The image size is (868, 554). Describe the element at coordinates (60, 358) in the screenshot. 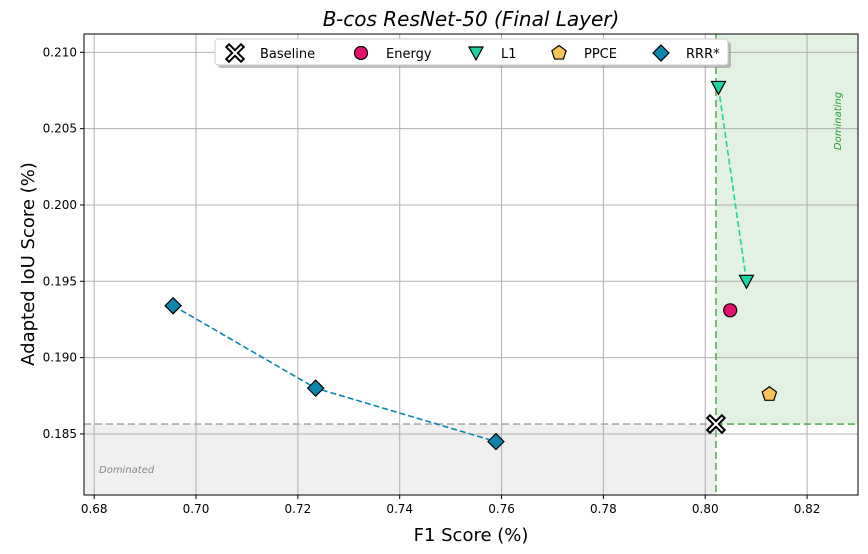

I see `y-tick-label: 0.190` at that location.